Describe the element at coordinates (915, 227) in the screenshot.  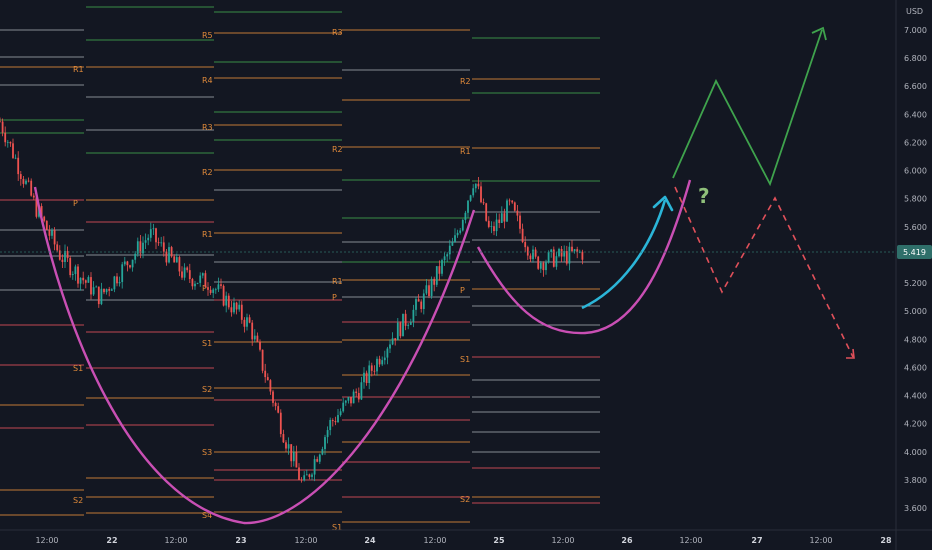
I see `y-tick-label: 5.600` at that location.